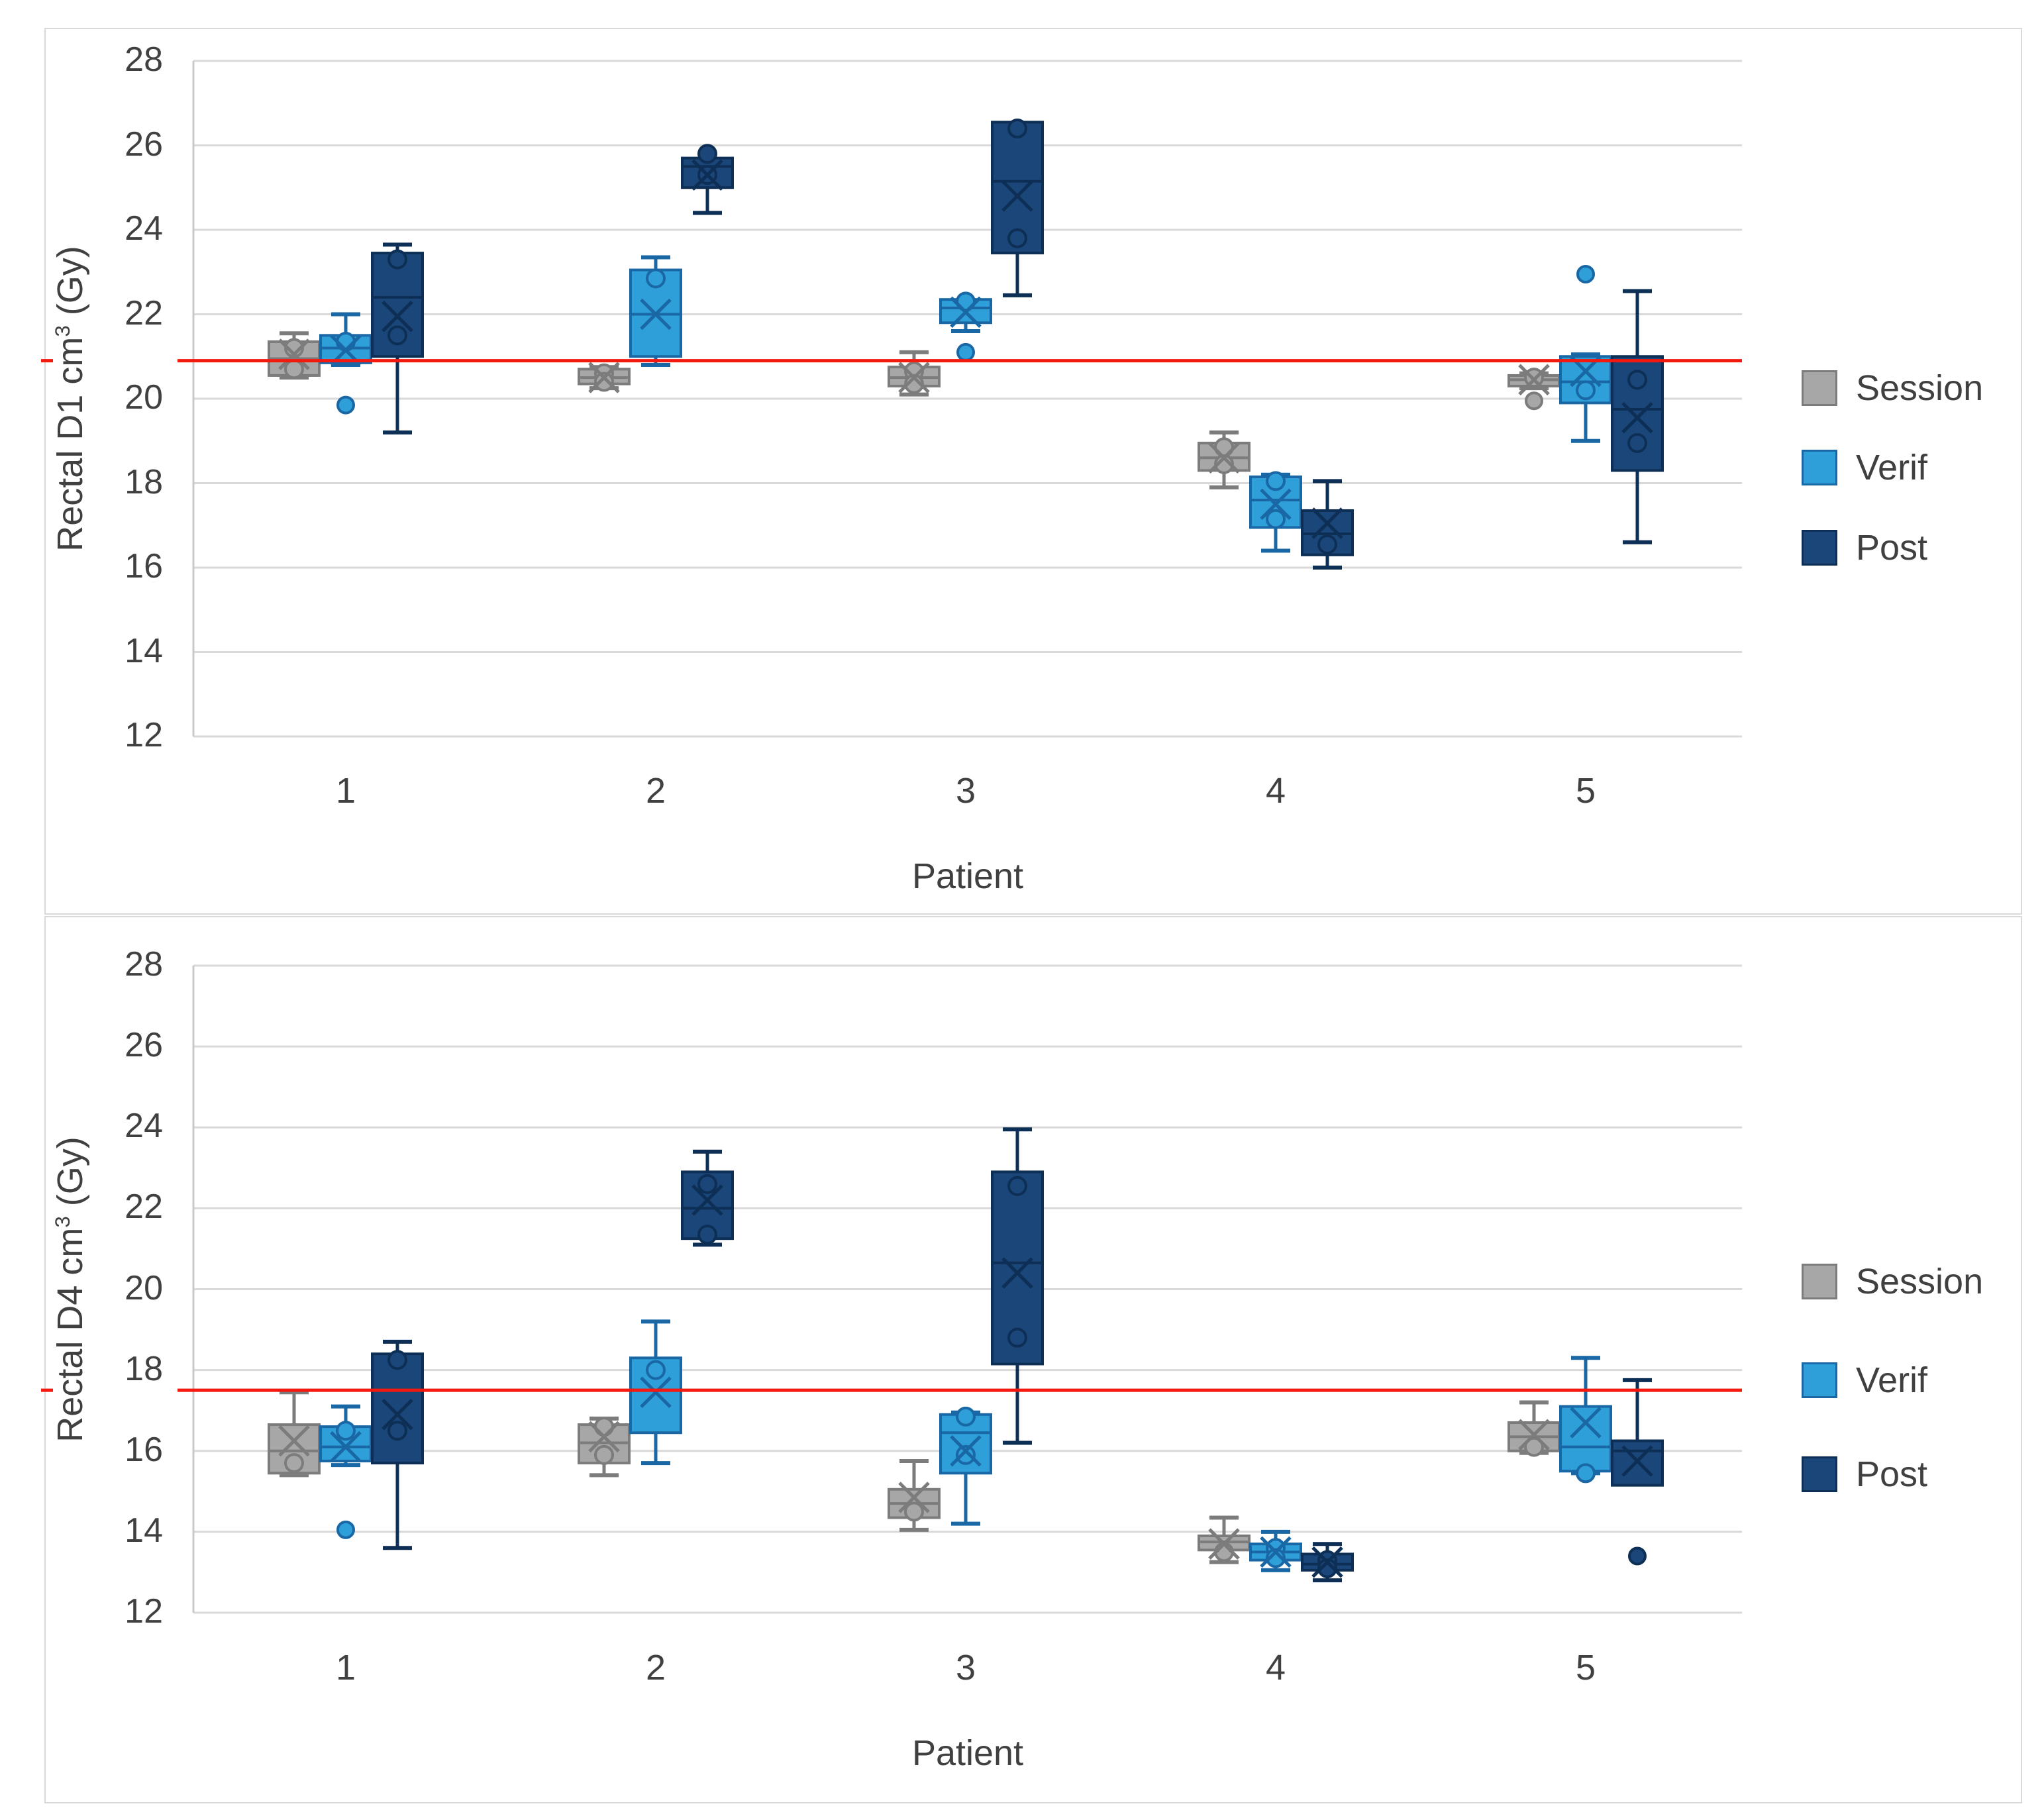  I want to click on legend-item-session-bottom: Session, so click(1892, 1281).